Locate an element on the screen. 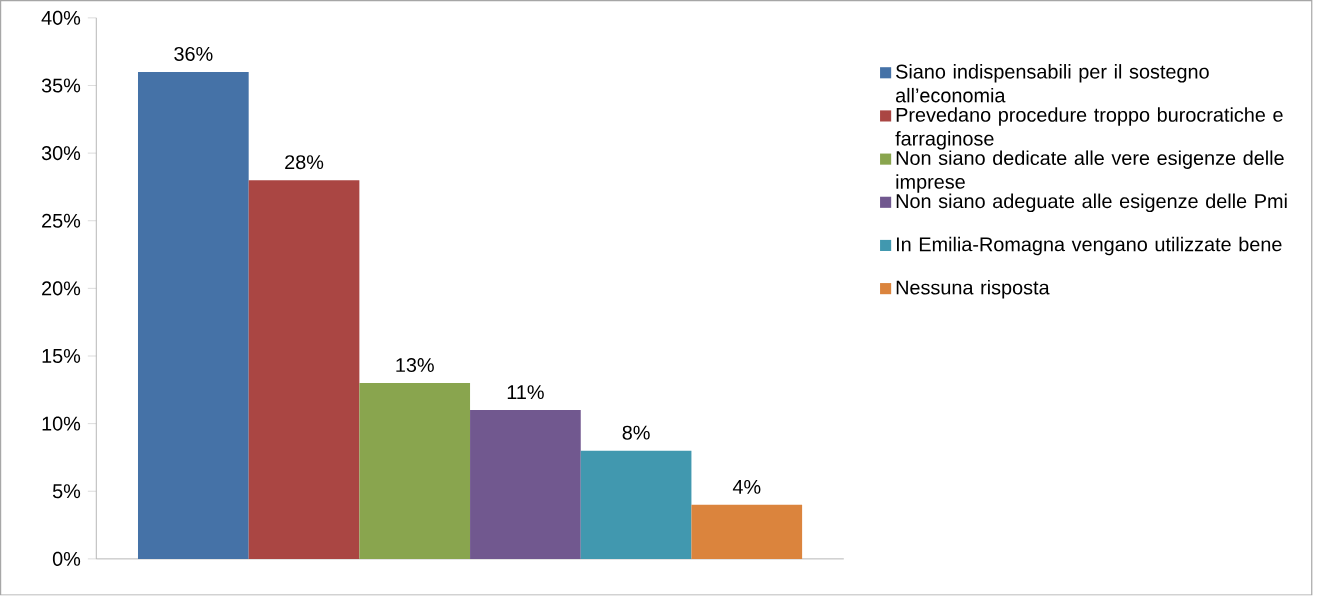  y-tick-label: 40% is located at coordinates (61, 18).